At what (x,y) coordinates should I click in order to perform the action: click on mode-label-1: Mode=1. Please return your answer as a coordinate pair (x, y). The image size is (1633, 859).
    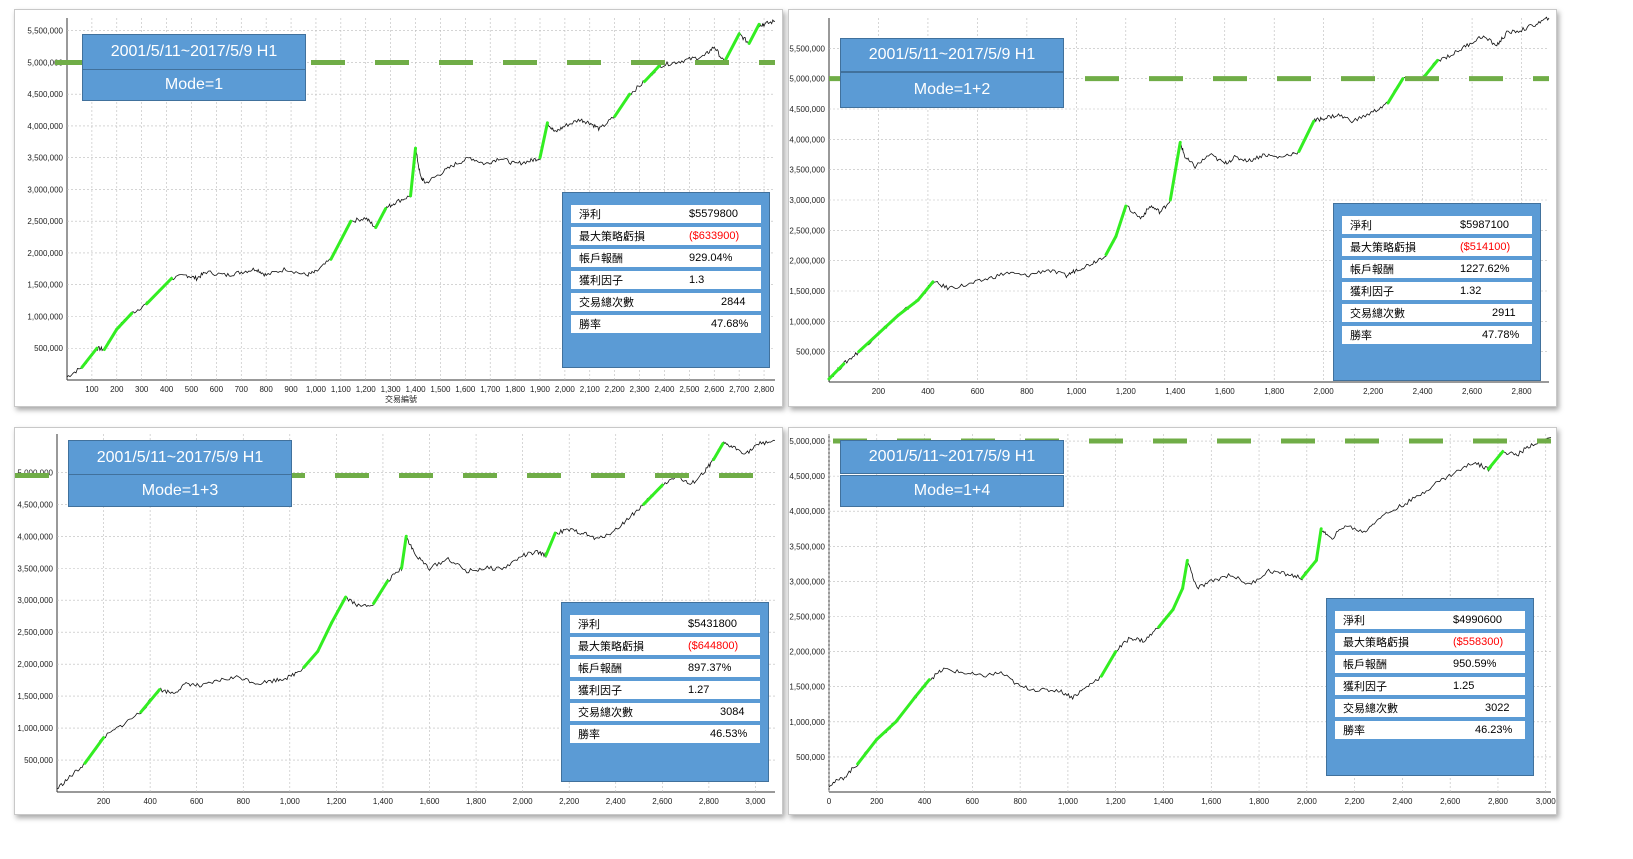
    Looking at the image, I should click on (194, 85).